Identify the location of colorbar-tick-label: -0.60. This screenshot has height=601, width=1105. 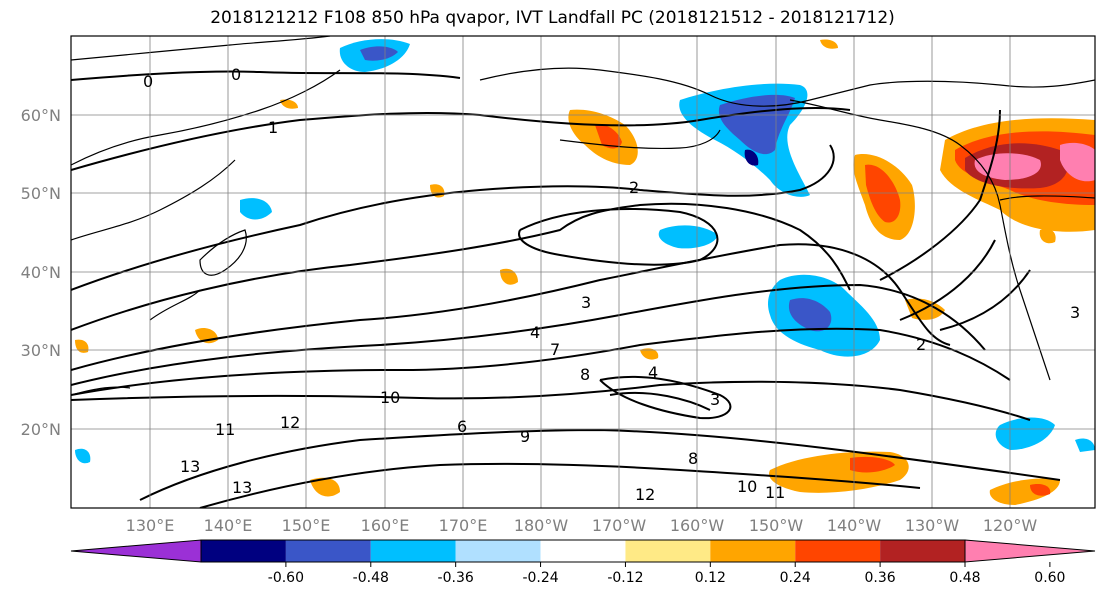
(286, 578).